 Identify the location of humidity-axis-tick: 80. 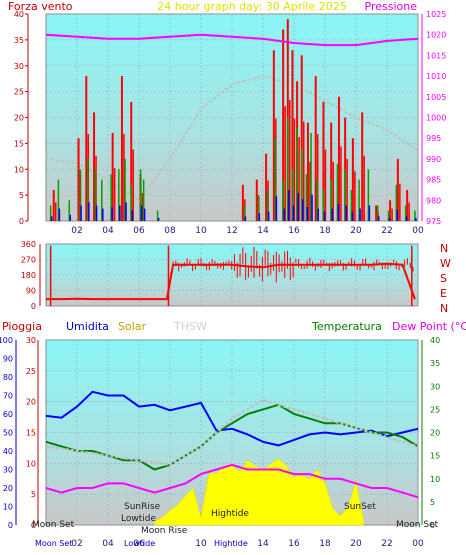
(8, 377).